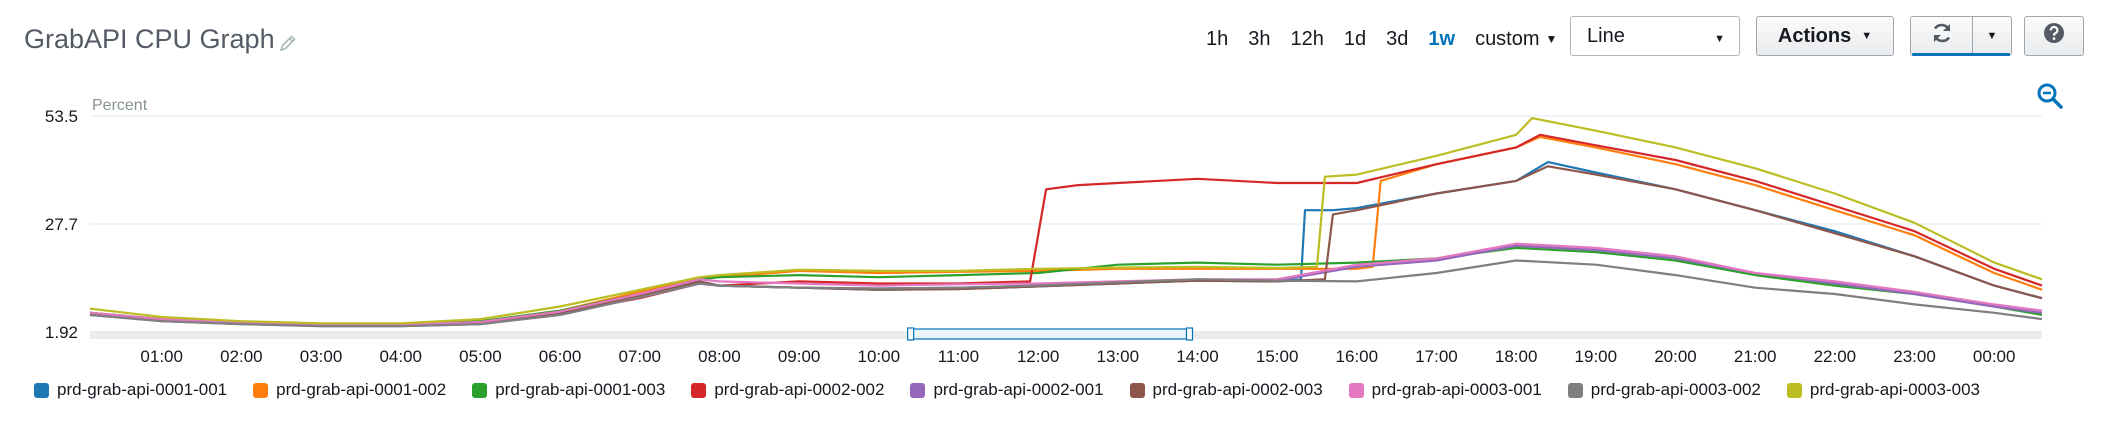  I want to click on pencil-icon, so click(288, 43).